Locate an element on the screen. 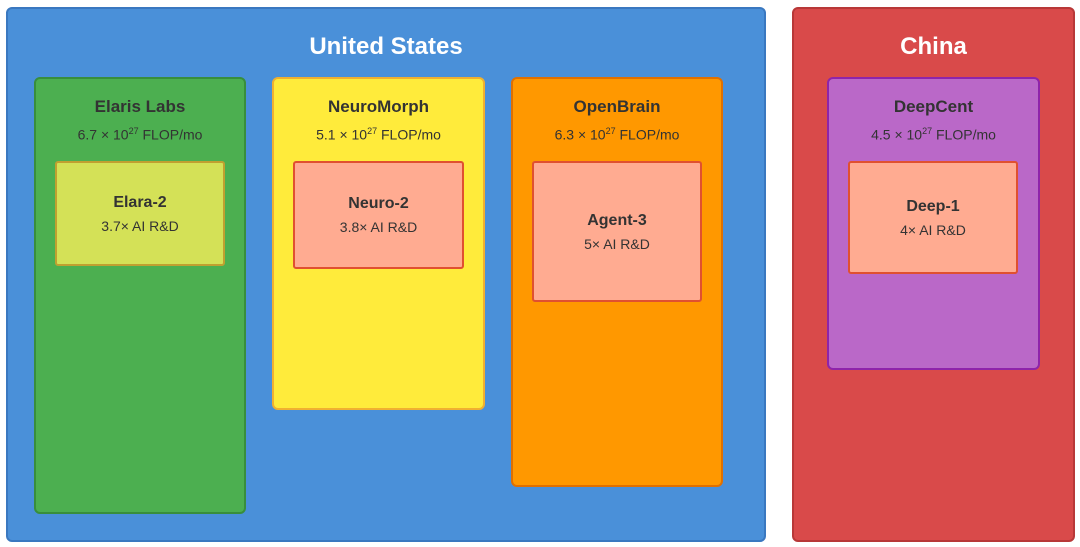 This screenshot has height=547, width=1080. lab-compute: 6.7 × 1027 FLOP/mo is located at coordinates (140, 134).